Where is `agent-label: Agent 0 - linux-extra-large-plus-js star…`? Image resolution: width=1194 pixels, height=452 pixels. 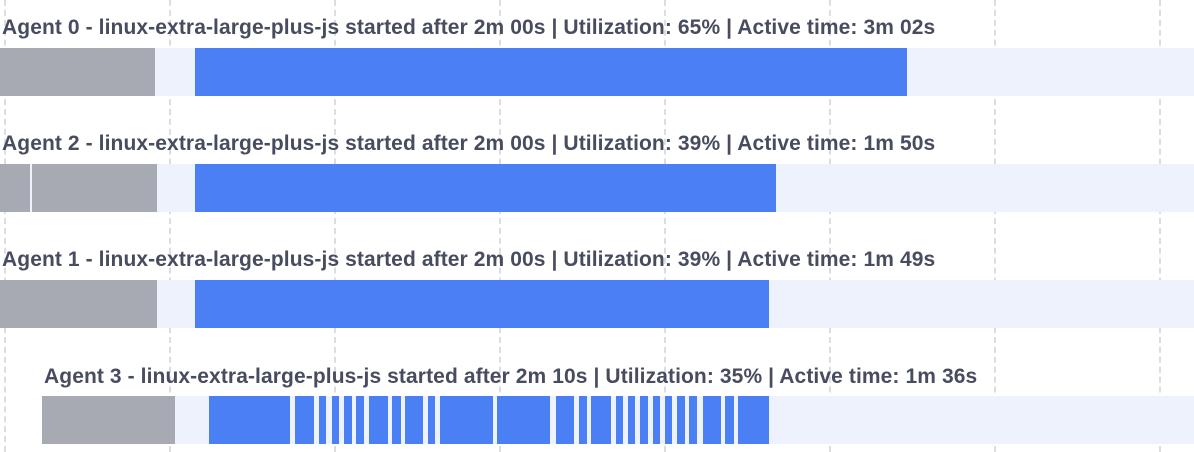 agent-label: Agent 0 - linux-extra-large-plus-js star… is located at coordinates (469, 27).